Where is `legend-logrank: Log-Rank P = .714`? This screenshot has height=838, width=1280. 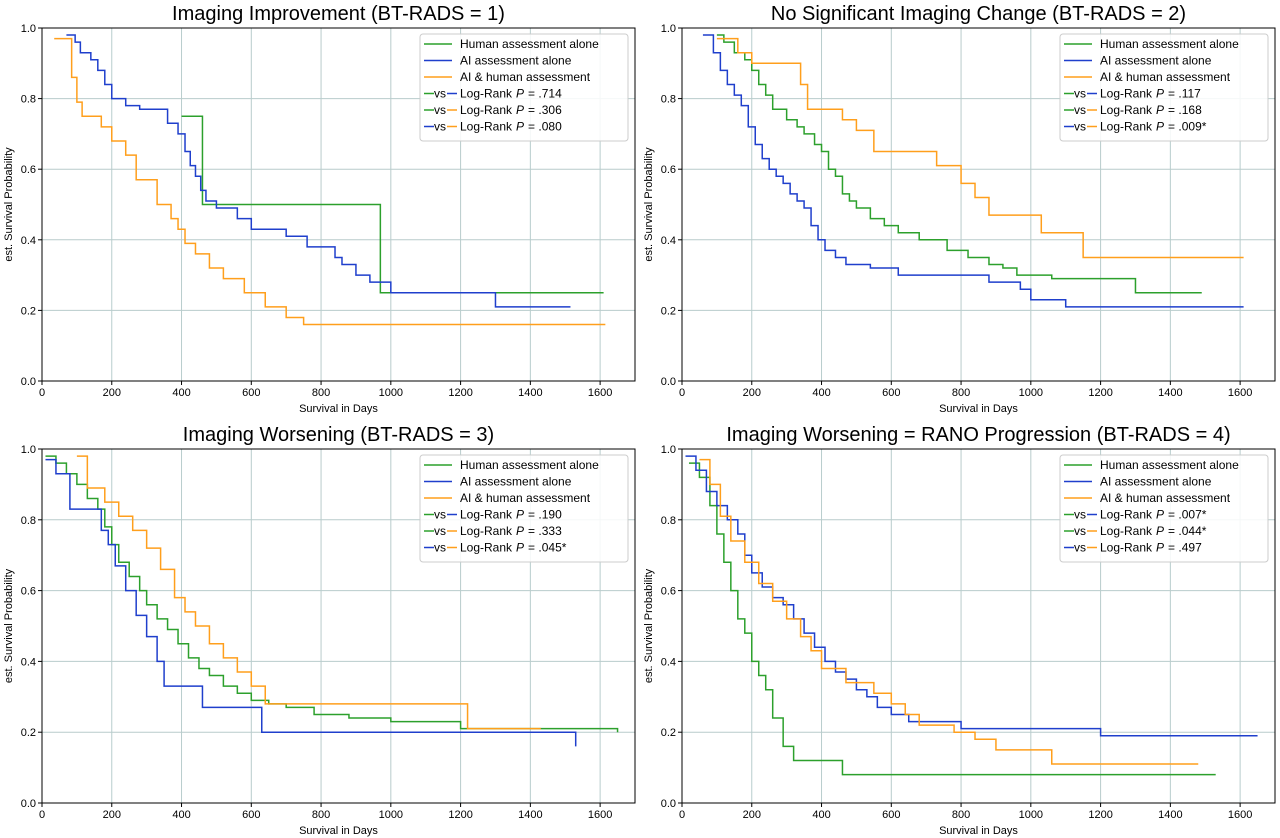
legend-logrank: Log-Rank P = .714 is located at coordinates (511, 94).